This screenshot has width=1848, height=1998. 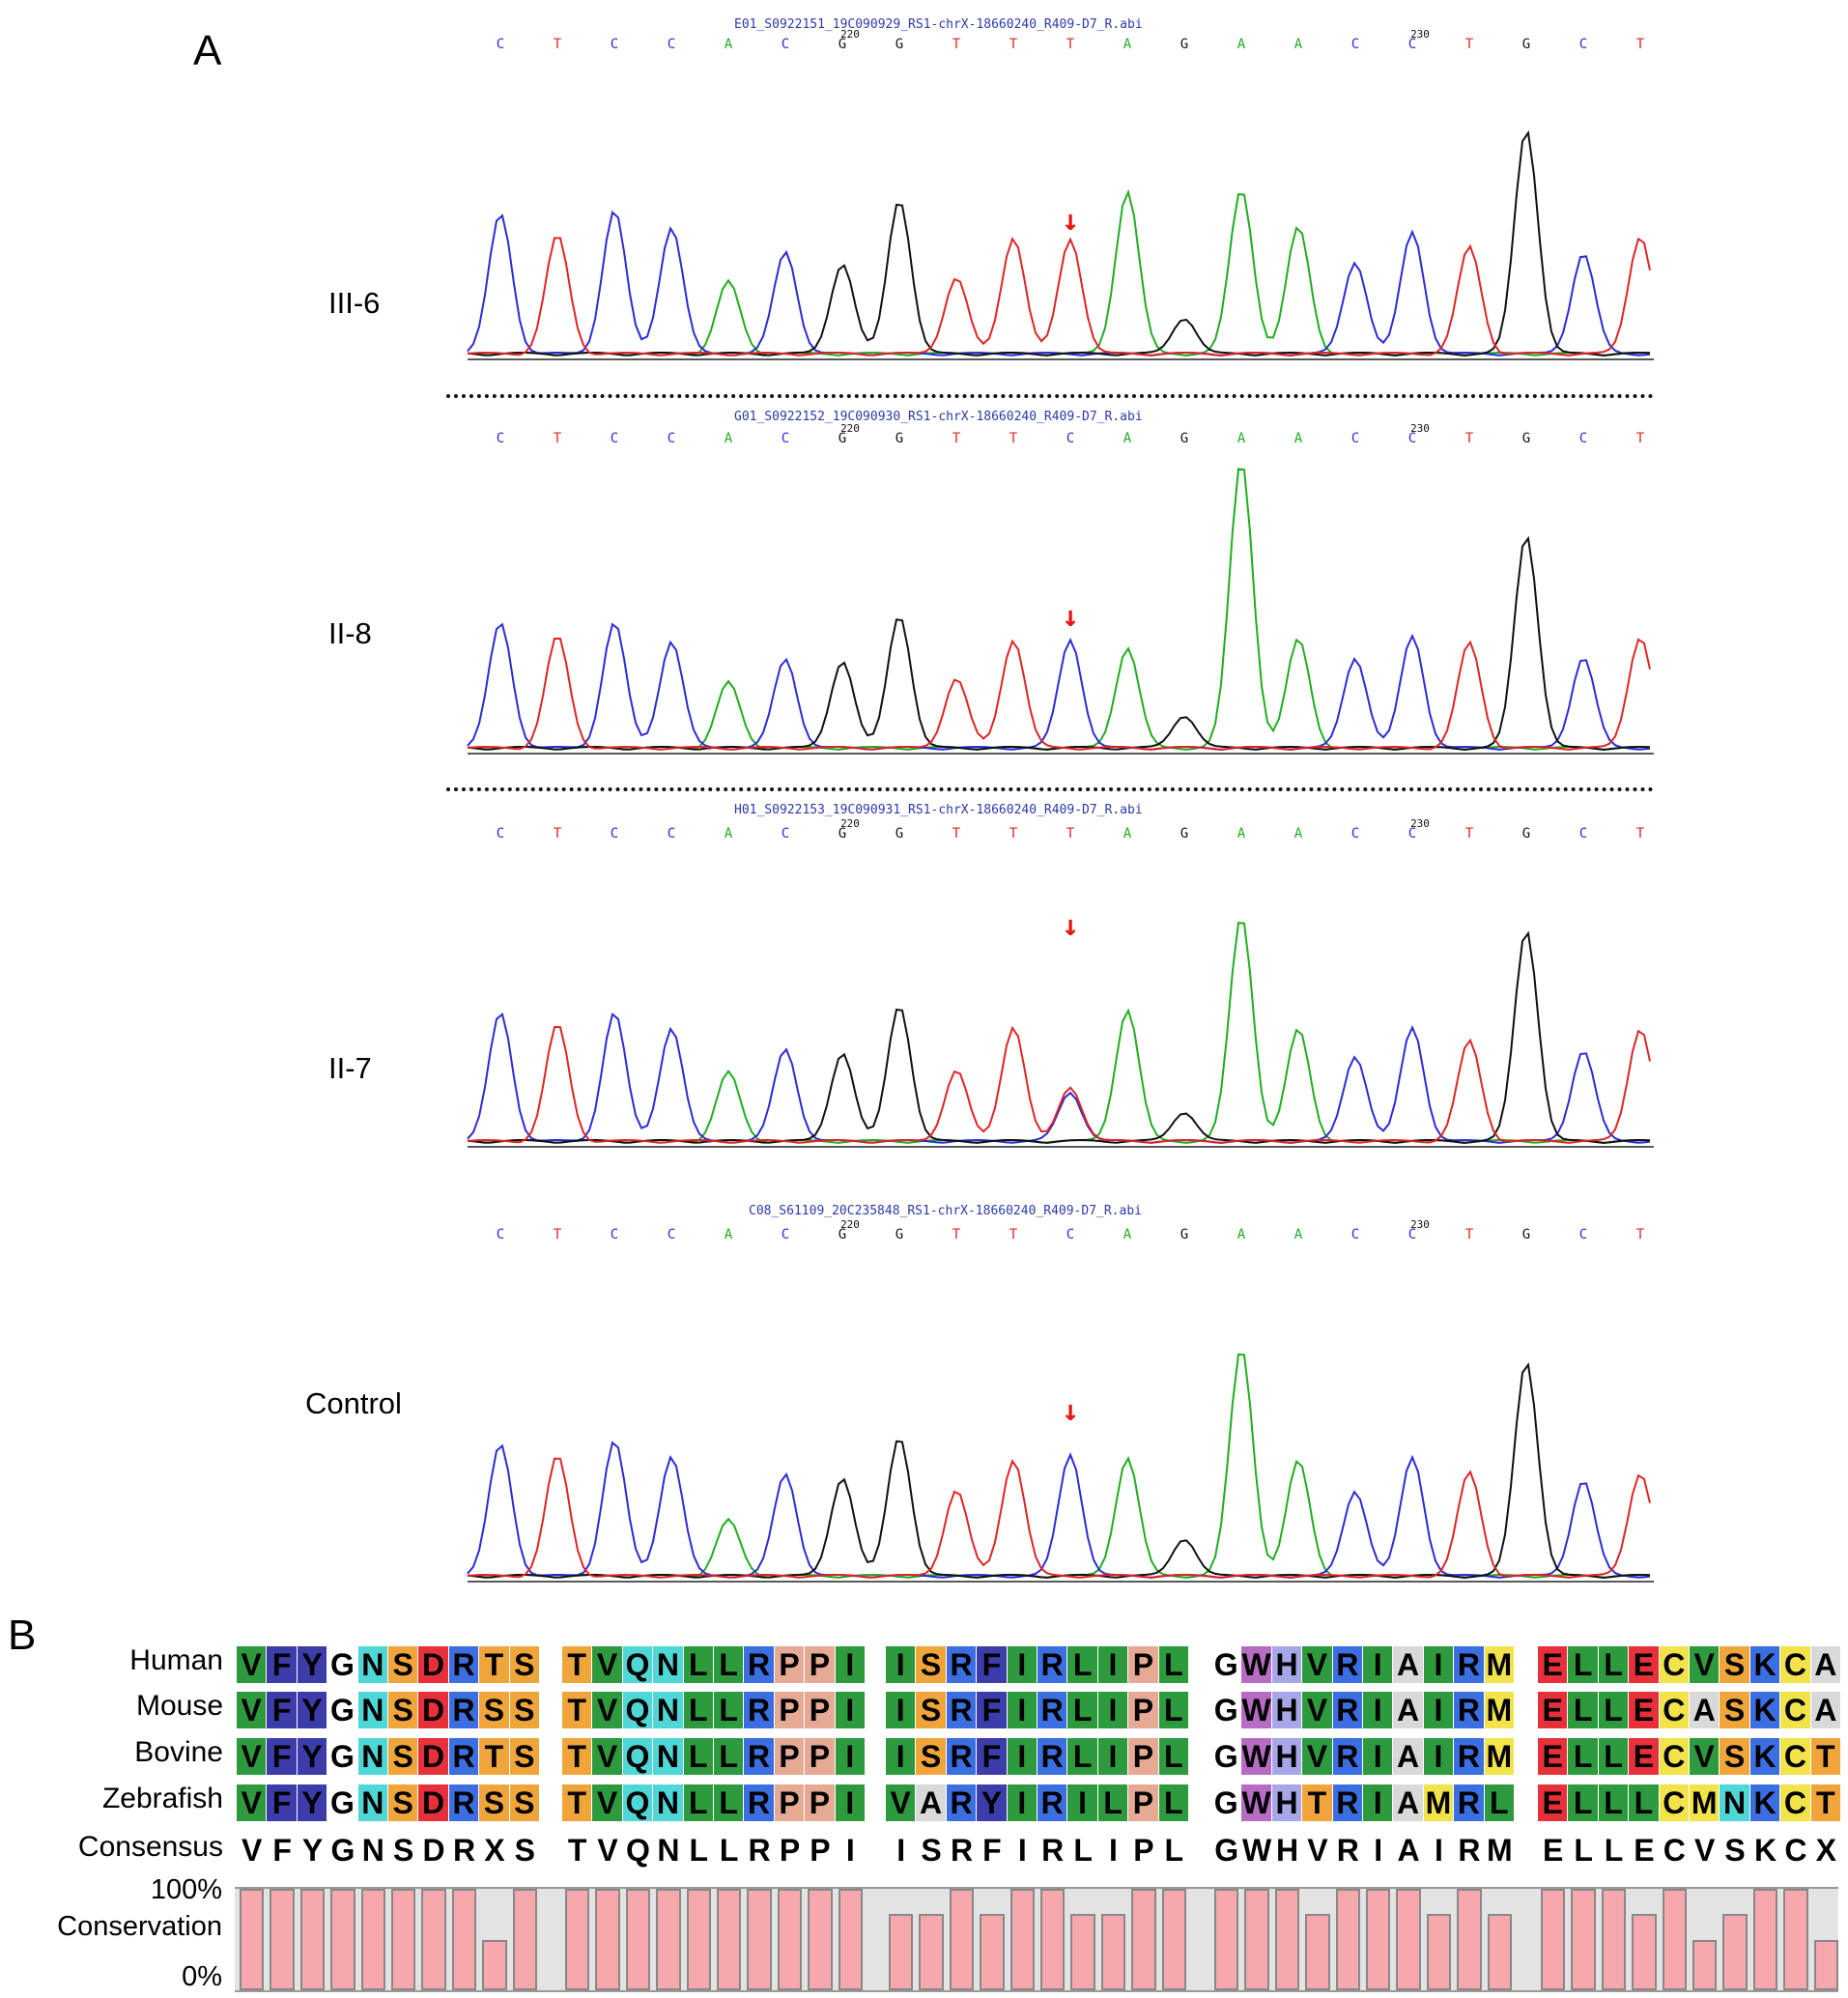 What do you see at coordinates (1317, 1850) in the screenshot?
I see `consensus-residue: V` at bounding box center [1317, 1850].